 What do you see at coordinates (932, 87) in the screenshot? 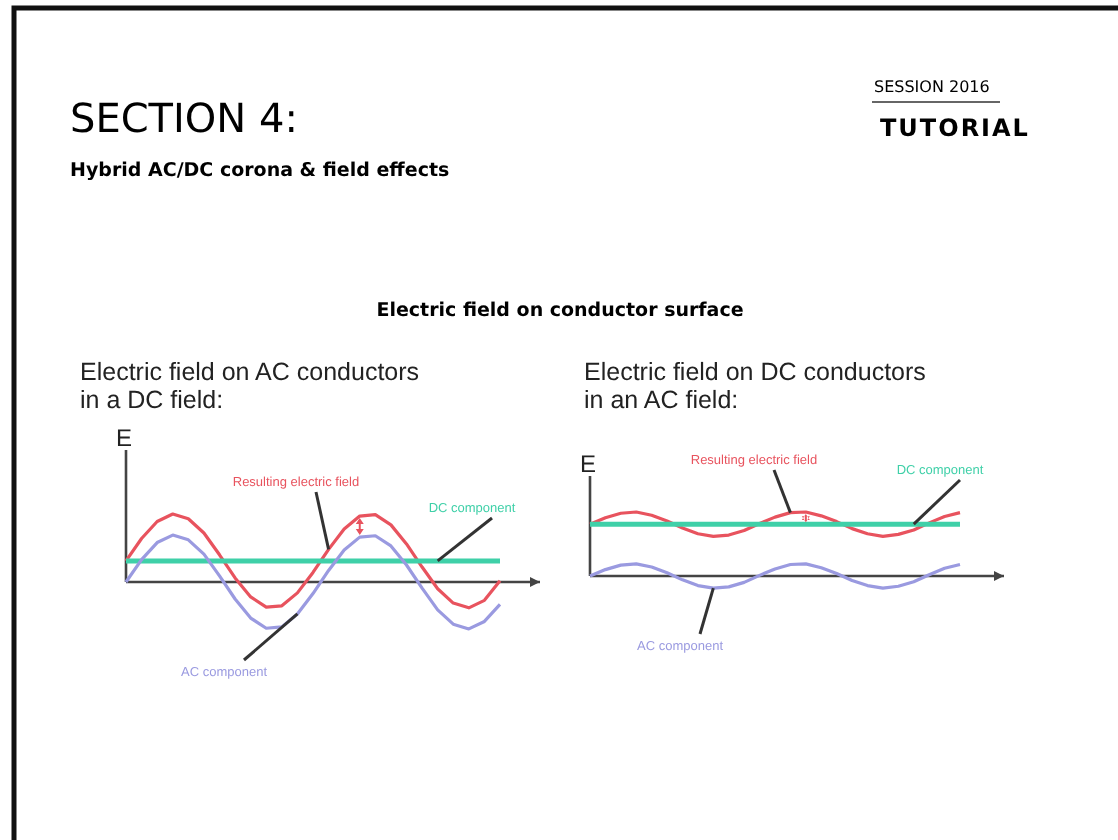
I see `text: SESSION 2016` at bounding box center [932, 87].